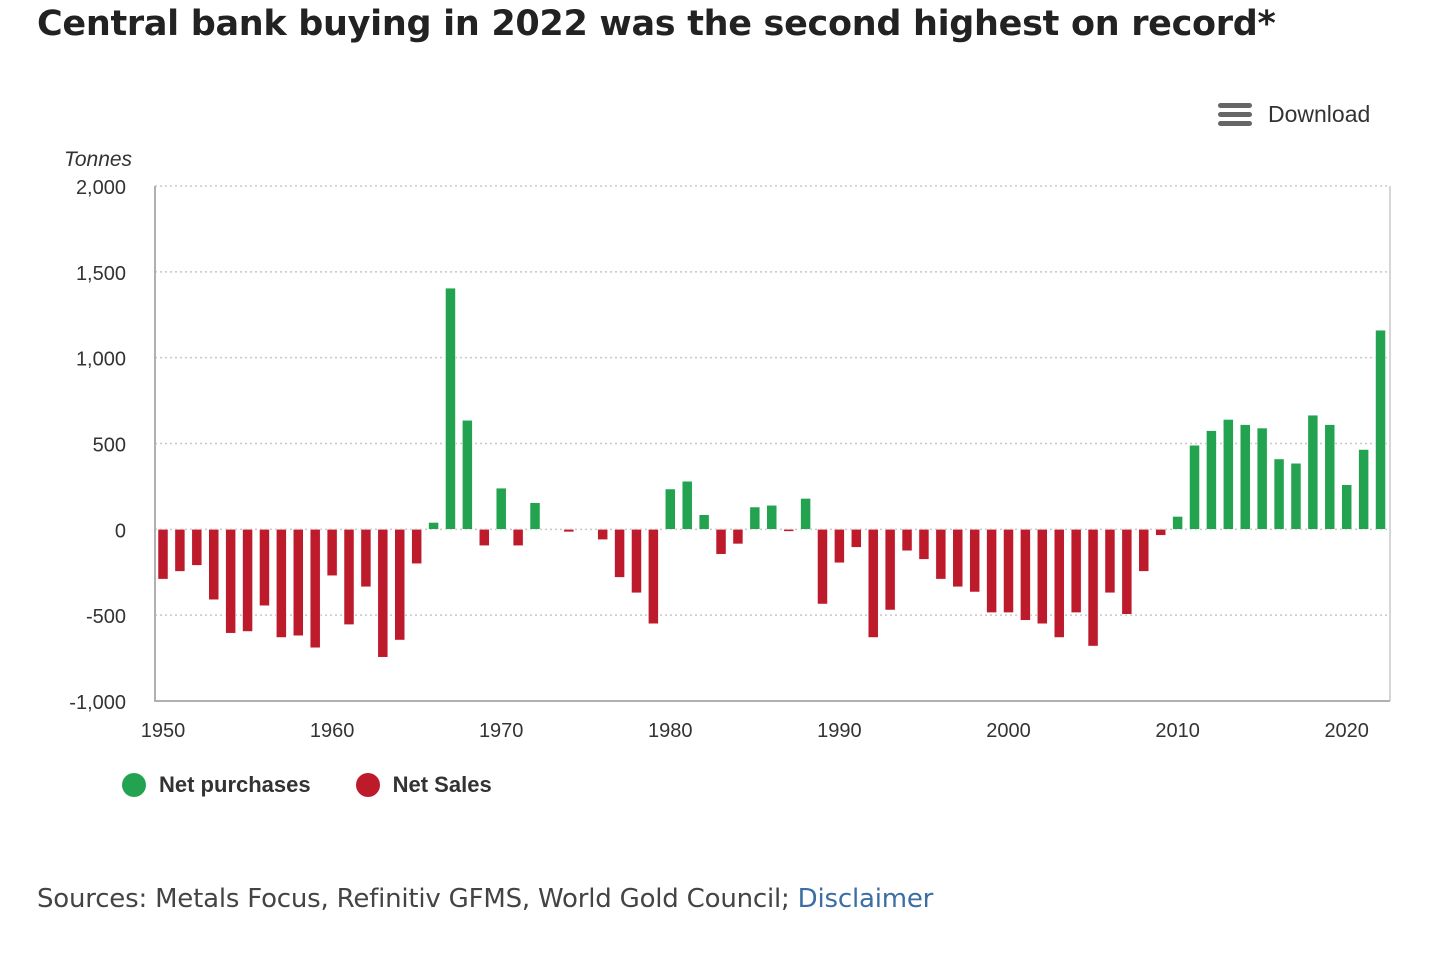  I want to click on legend-item-net-sales: Net Sales, so click(423, 785).